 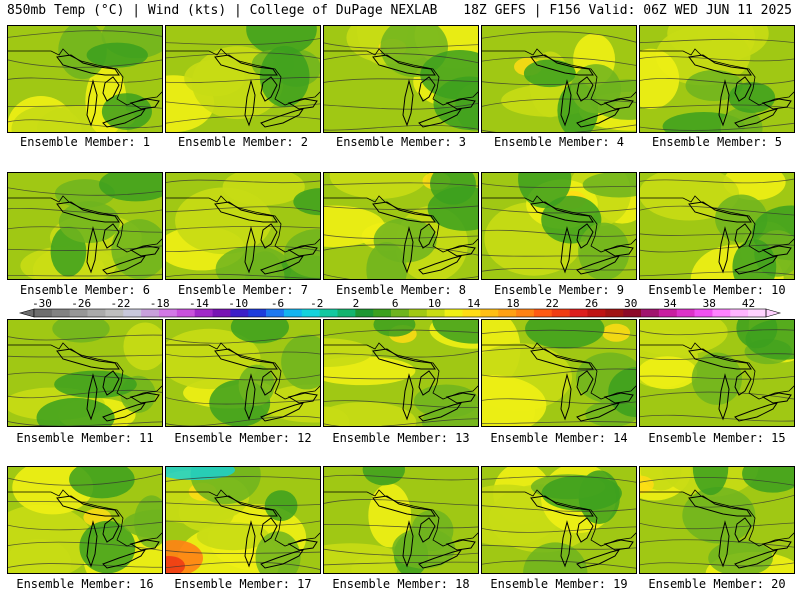 What do you see at coordinates (717, 290) in the screenshot?
I see `panel-caption: Ensemble Member: 10` at bounding box center [717, 290].